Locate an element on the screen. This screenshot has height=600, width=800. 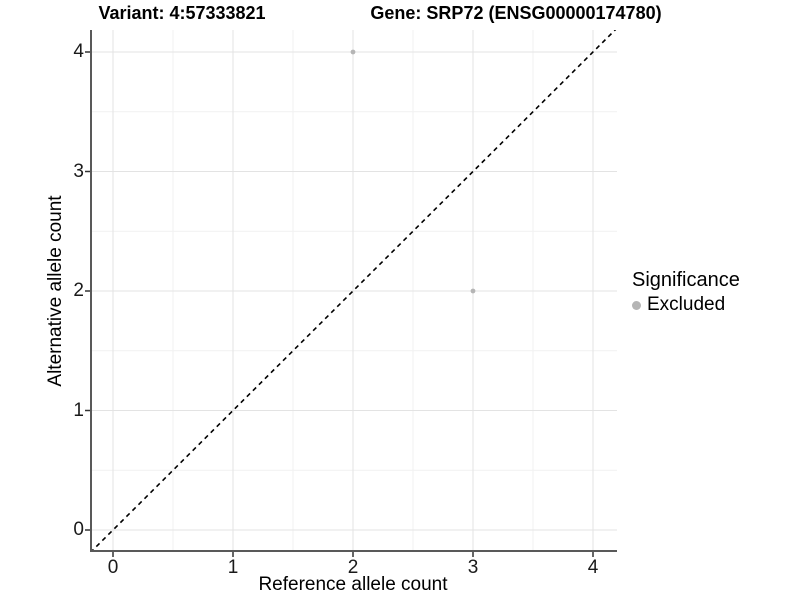
x-tick-label: 4 is located at coordinates (593, 567).